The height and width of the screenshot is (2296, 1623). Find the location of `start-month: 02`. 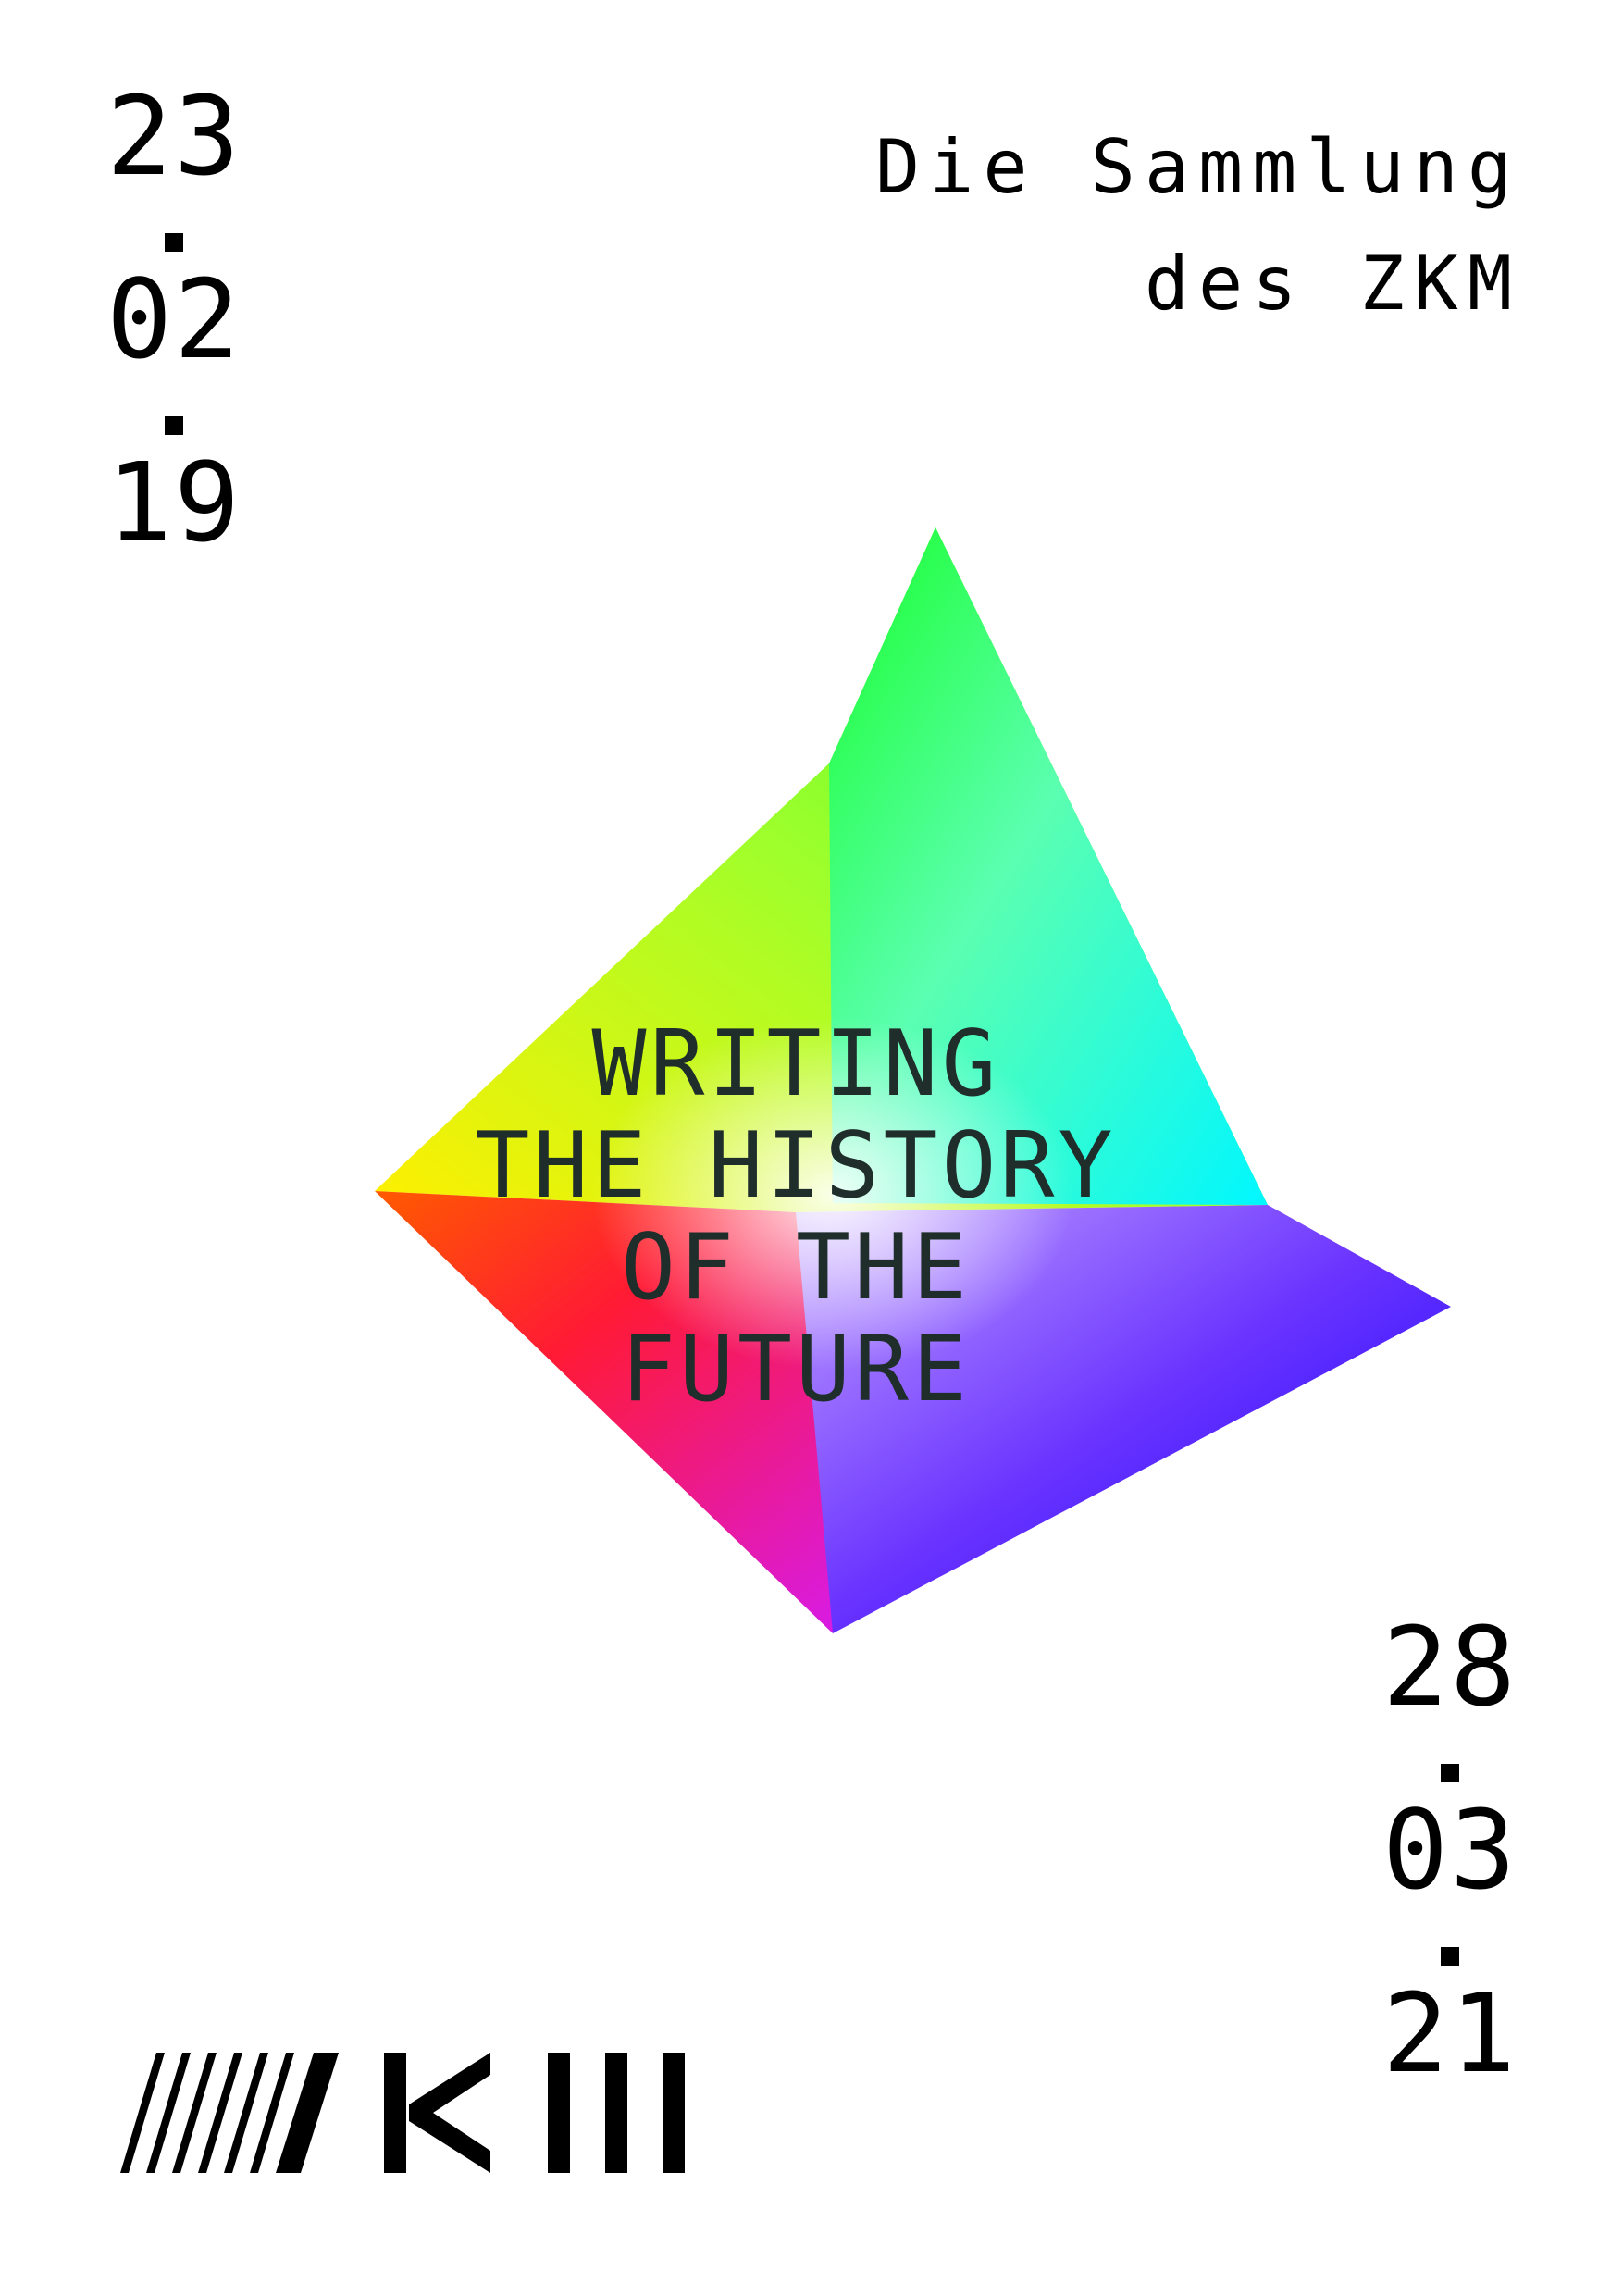

start-month: 02 is located at coordinates (173, 319).